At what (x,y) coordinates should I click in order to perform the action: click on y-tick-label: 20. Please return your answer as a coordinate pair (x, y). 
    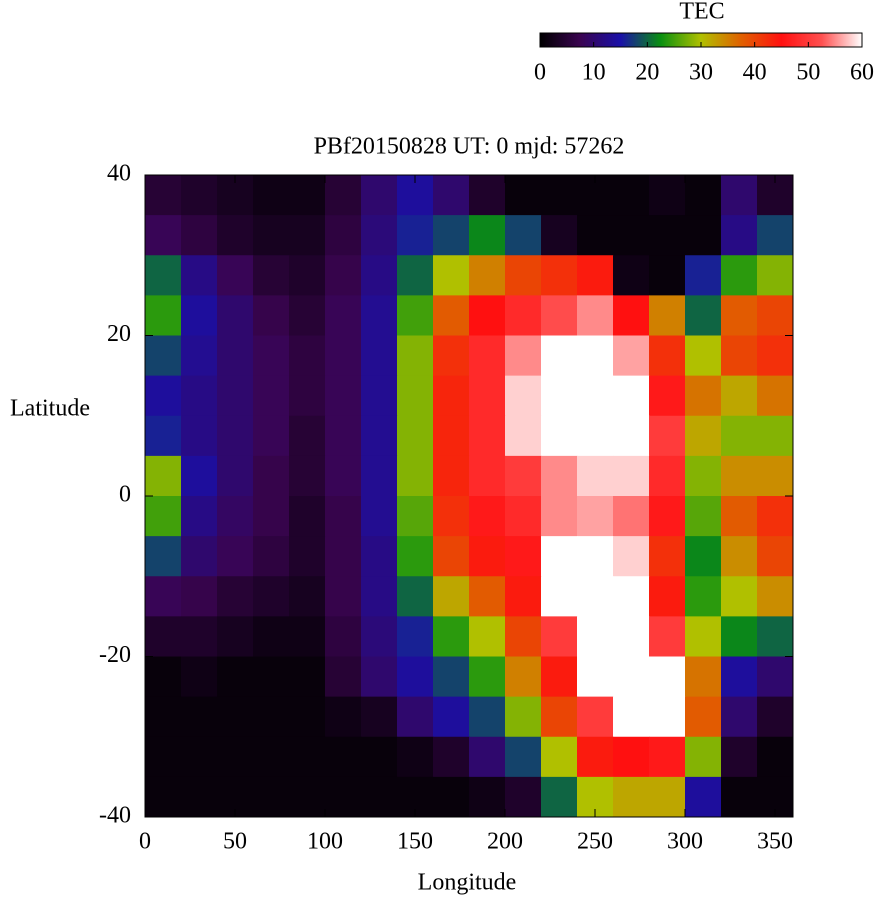
    Looking at the image, I should click on (119, 334).